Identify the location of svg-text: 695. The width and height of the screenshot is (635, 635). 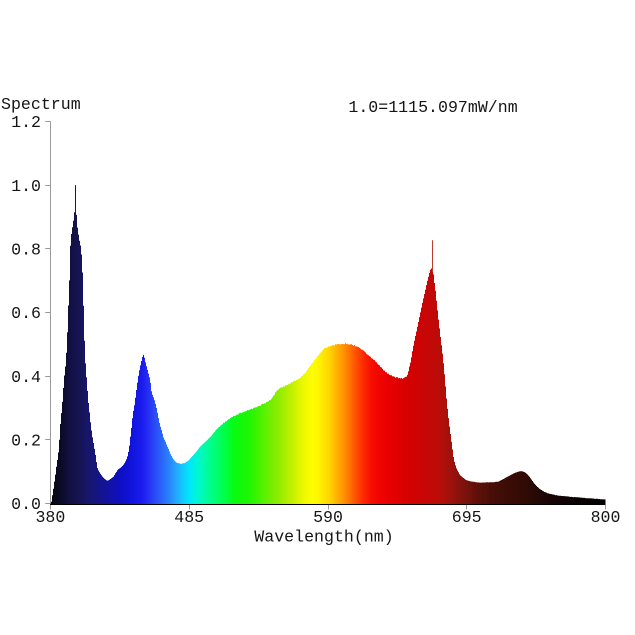
(467, 517).